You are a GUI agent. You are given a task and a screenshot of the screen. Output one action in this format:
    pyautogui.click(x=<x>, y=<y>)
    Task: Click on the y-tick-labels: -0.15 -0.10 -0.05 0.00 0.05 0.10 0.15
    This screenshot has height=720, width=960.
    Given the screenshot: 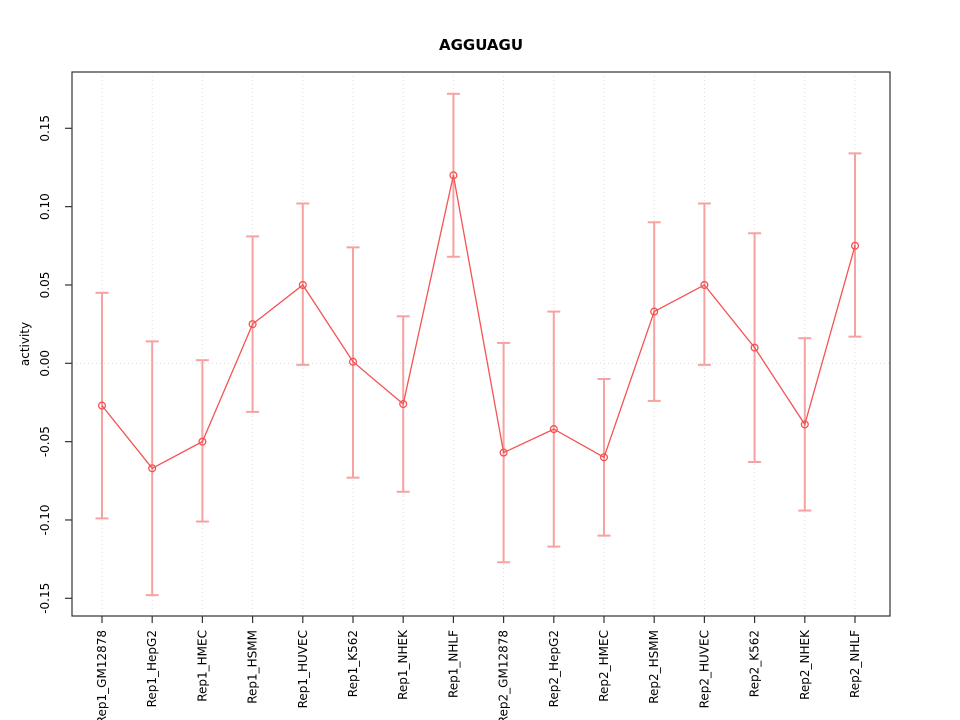 What is the action you would take?
    pyautogui.click(x=45, y=364)
    